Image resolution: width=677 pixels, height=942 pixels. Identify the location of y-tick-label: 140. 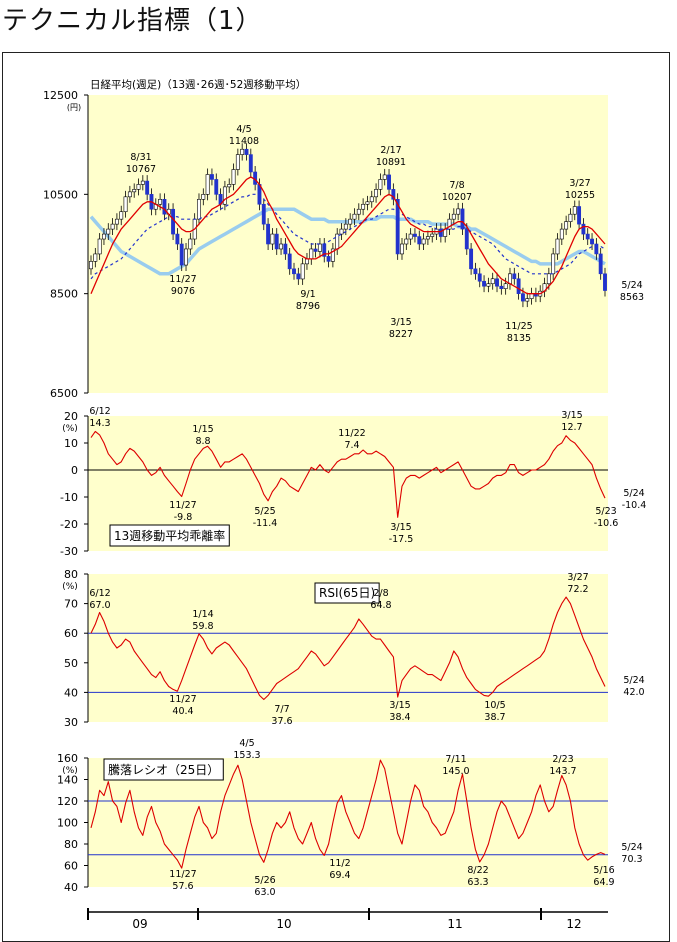
(67, 780).